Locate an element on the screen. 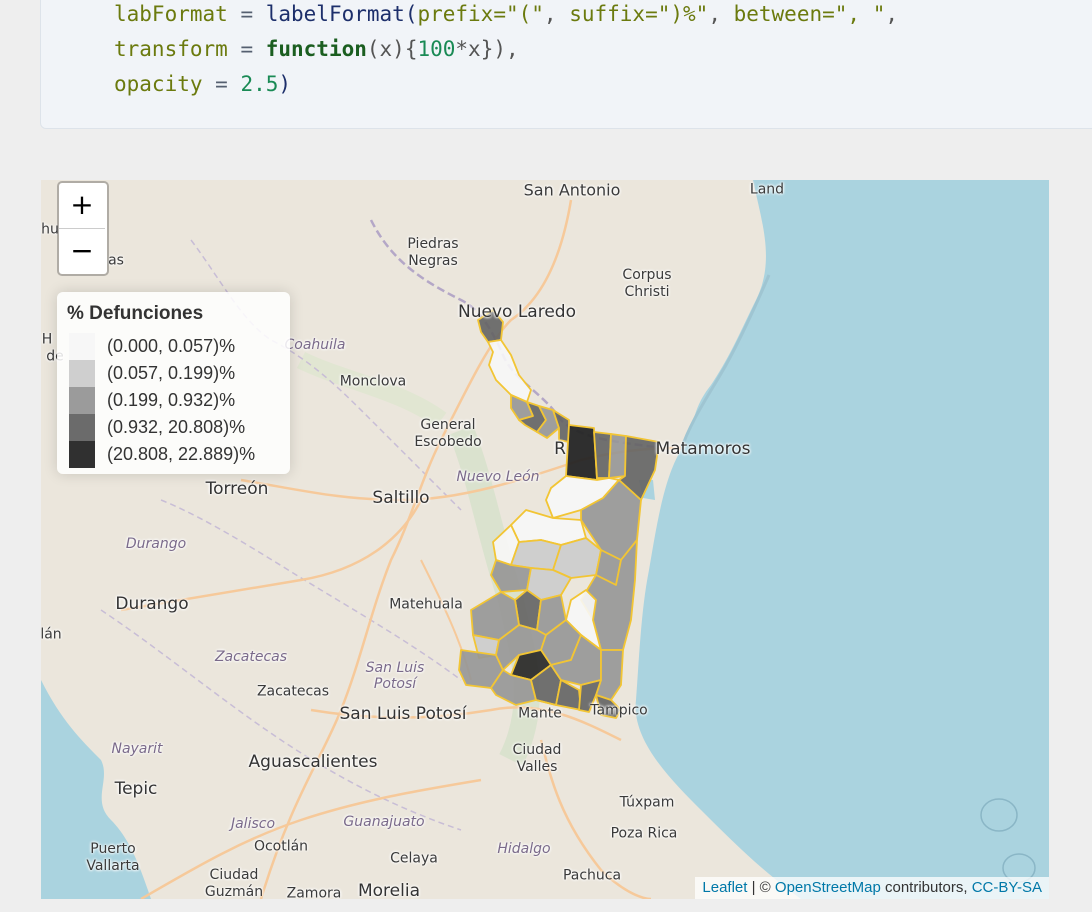 The image size is (1092, 912). place-label: lán is located at coordinates (51, 634).